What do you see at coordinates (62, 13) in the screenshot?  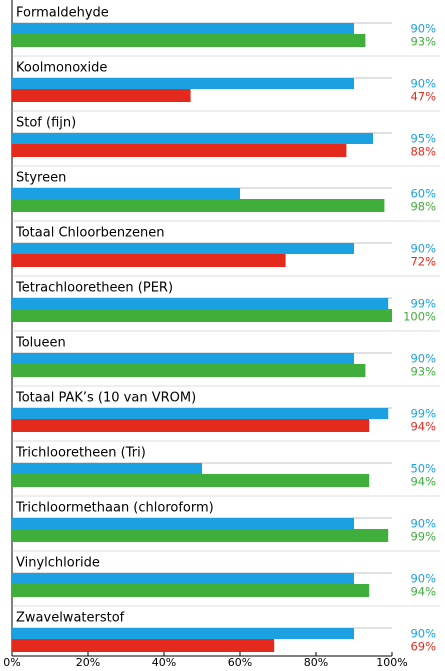 I see `category-label: Formaldehyde` at bounding box center [62, 13].